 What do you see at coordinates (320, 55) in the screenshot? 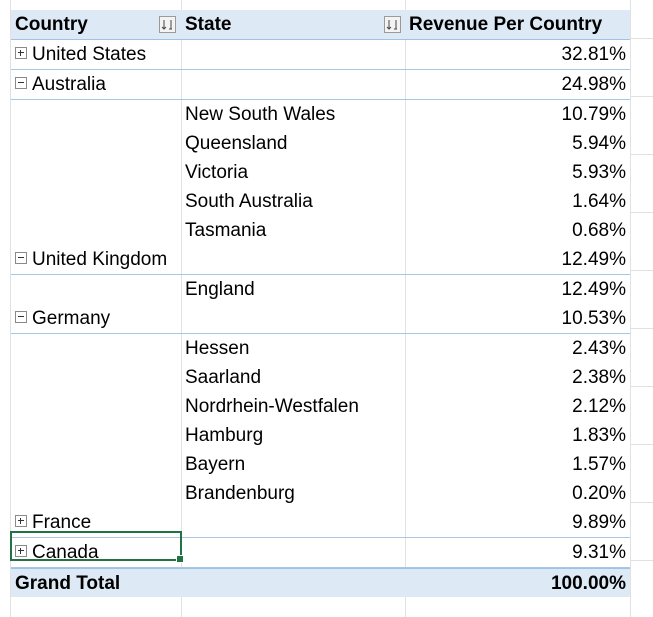
I see `pivot-country-row: United States 32.81%` at bounding box center [320, 55].